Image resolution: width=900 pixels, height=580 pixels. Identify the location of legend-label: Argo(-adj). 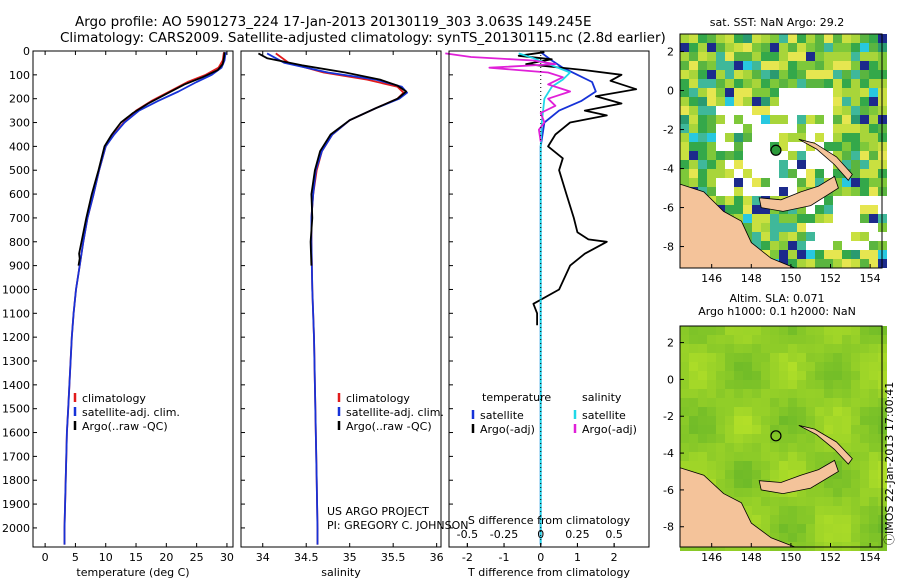
(507, 429).